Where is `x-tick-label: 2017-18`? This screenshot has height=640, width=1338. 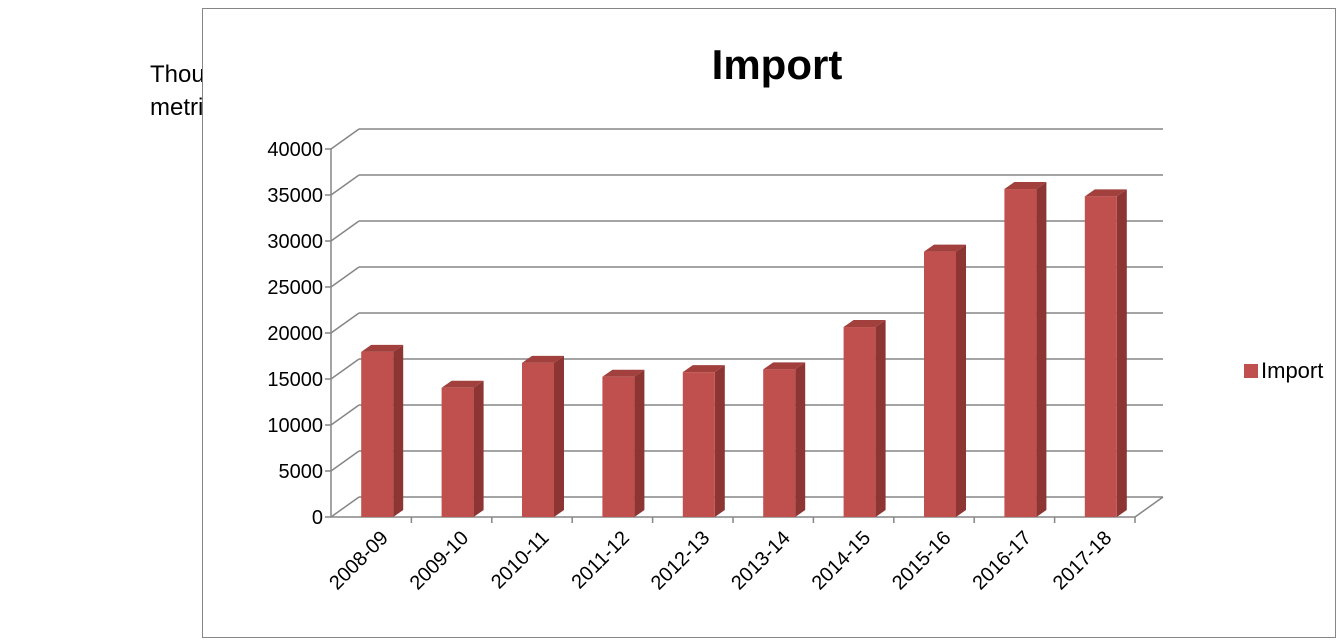 x-tick-label: 2017-18 is located at coordinates (1082, 560).